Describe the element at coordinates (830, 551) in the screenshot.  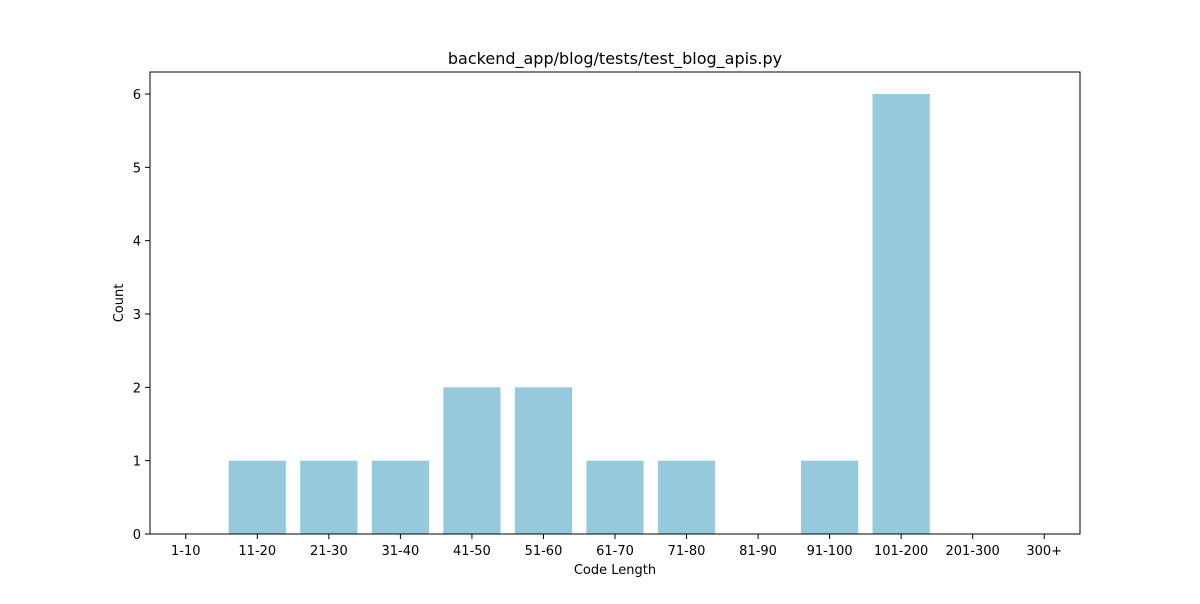
I see `x-tick-label: 91-100` at that location.